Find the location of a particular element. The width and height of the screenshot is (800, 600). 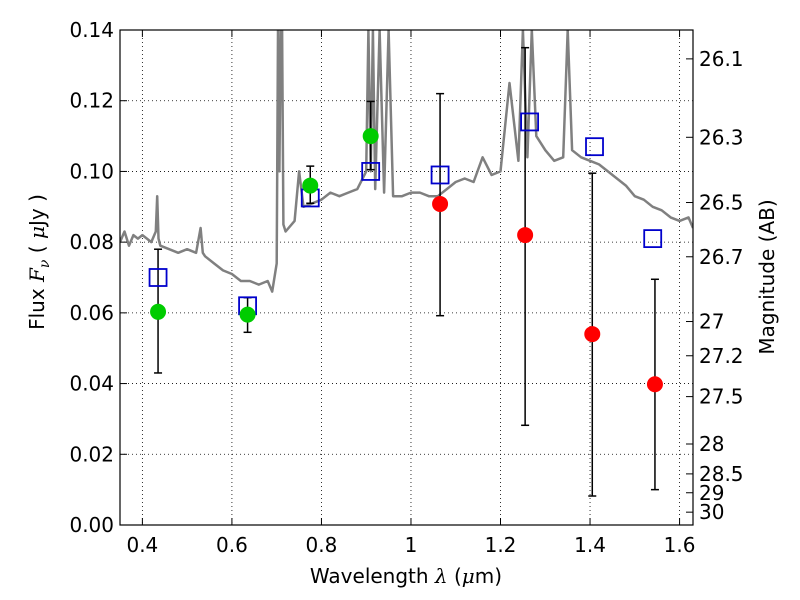

x-tick-label: 0.4 is located at coordinates (142, 545).